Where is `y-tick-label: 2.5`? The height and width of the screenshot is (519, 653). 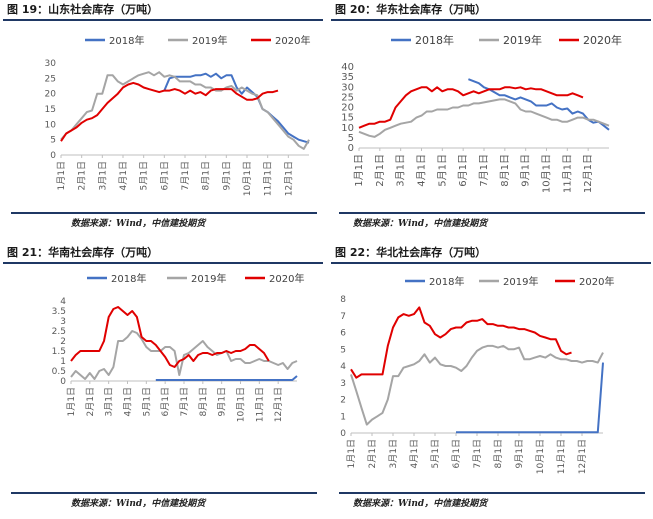 y-tick-label: 2.5 is located at coordinates (59, 332).